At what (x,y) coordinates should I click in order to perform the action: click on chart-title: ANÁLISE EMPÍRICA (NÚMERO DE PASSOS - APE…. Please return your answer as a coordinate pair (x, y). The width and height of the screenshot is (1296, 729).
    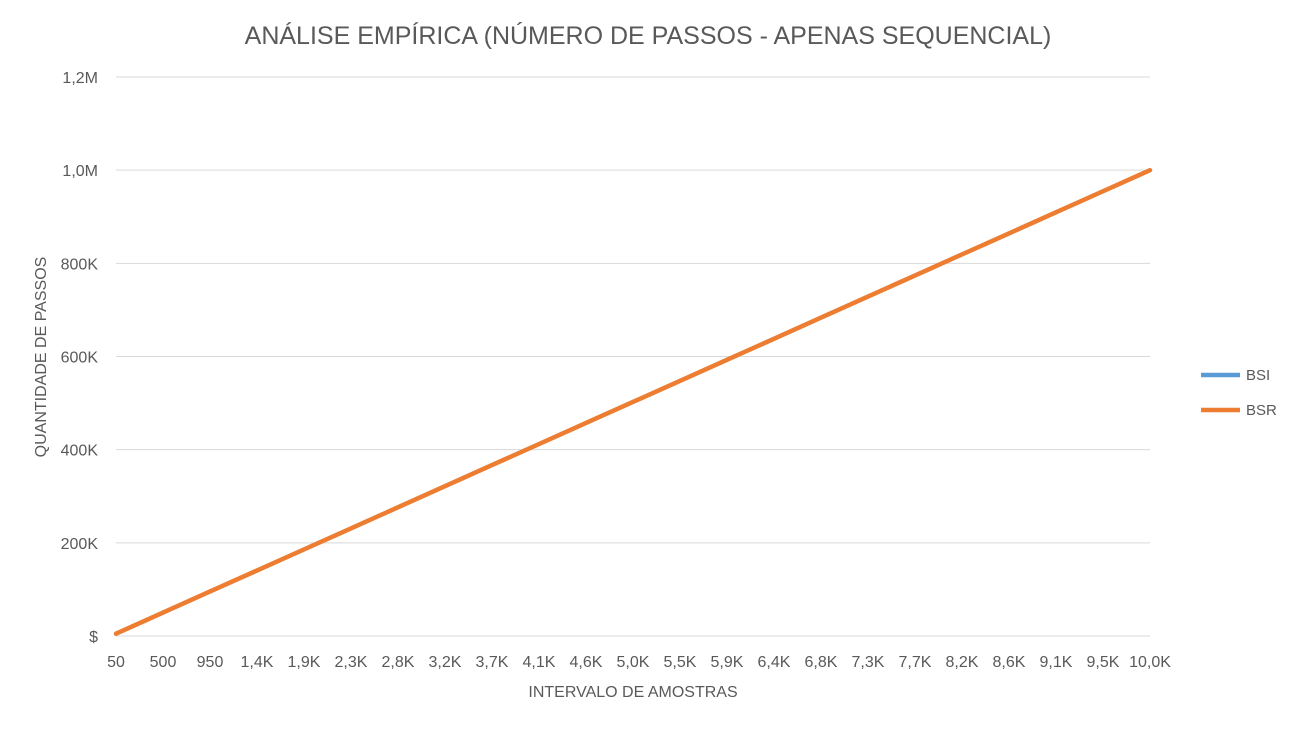
    Looking at the image, I should click on (648, 35).